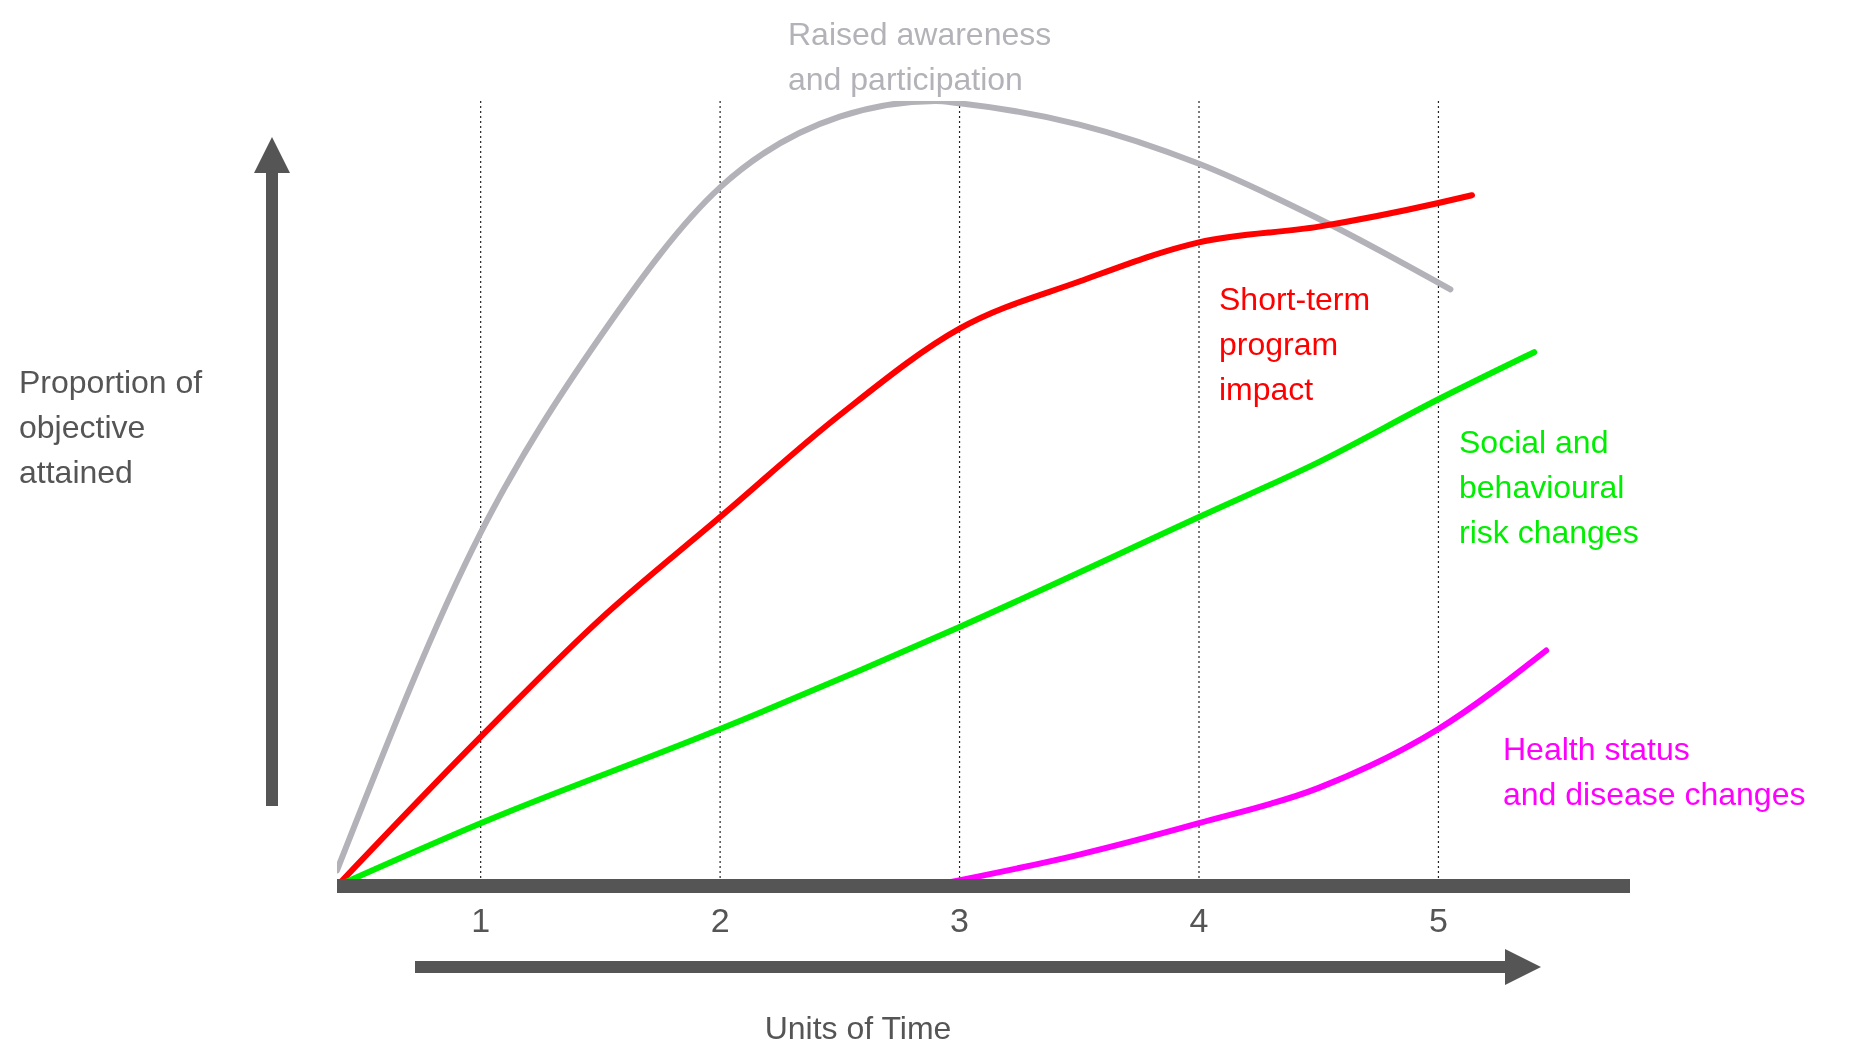 Image resolution: width=1872 pixels, height=1048 pixels. What do you see at coordinates (1654, 772) in the screenshot?
I see `series-label: Health status and disease changes` at bounding box center [1654, 772].